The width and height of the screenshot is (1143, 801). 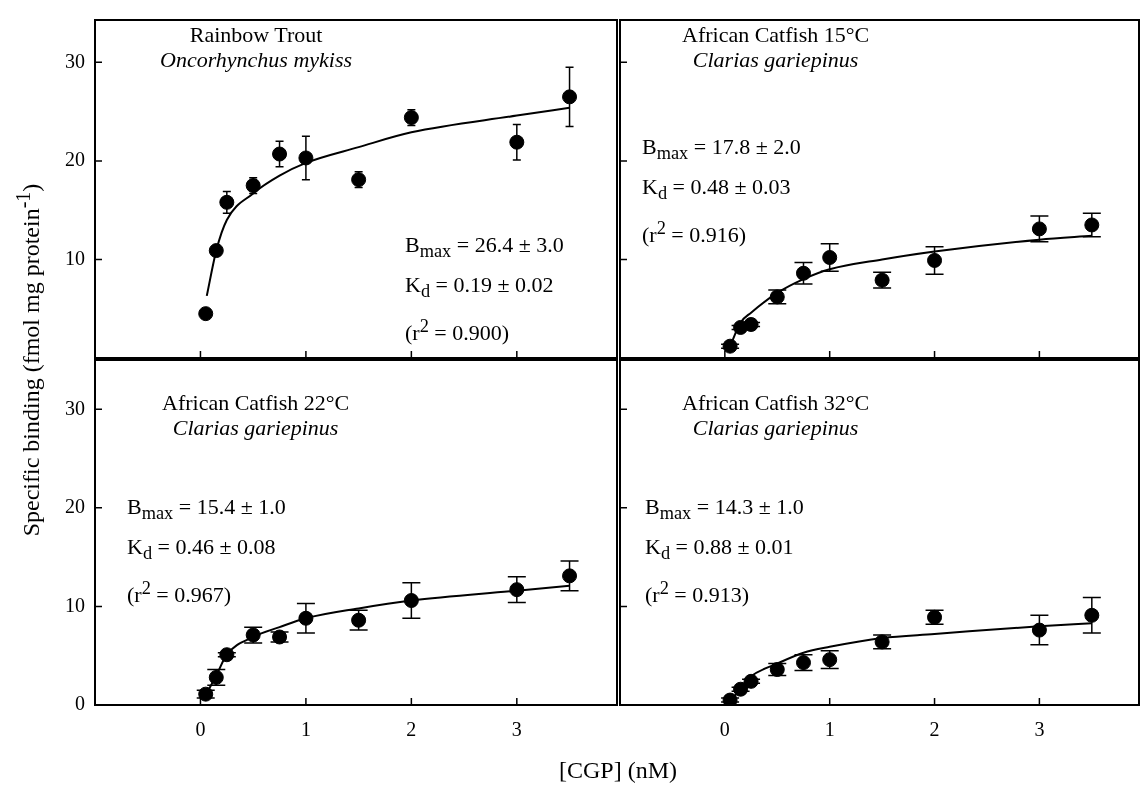 I want to click on text: Oncorhynchus mykiss, so click(x=256, y=59).